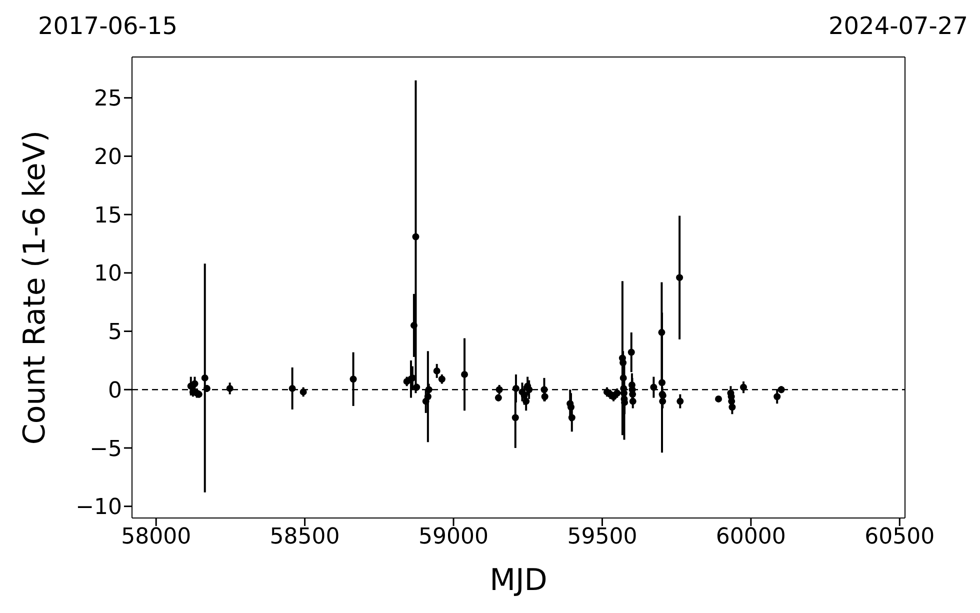  I want to click on text: 2024-07-27, so click(898, 26).